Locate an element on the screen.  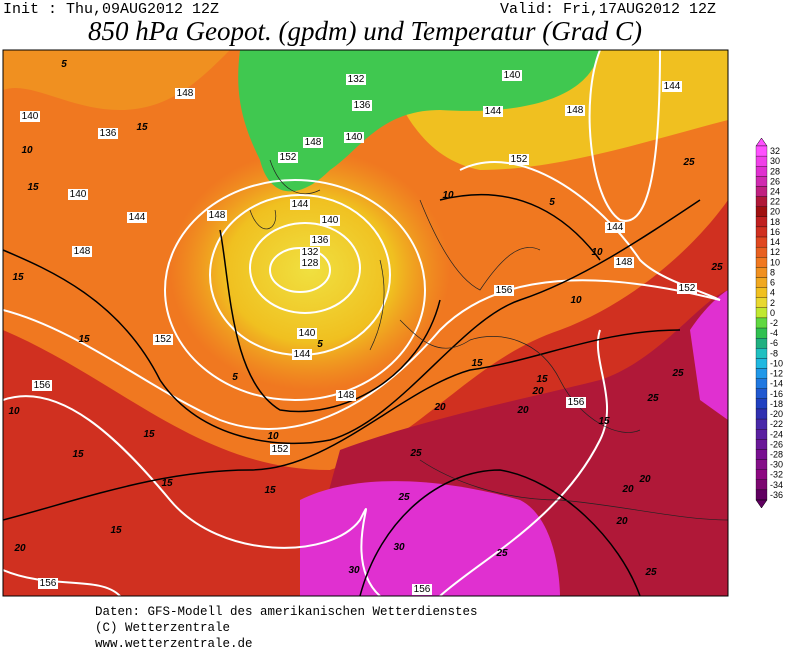
colorbar-label: -28 is located at coordinates (776, 454).